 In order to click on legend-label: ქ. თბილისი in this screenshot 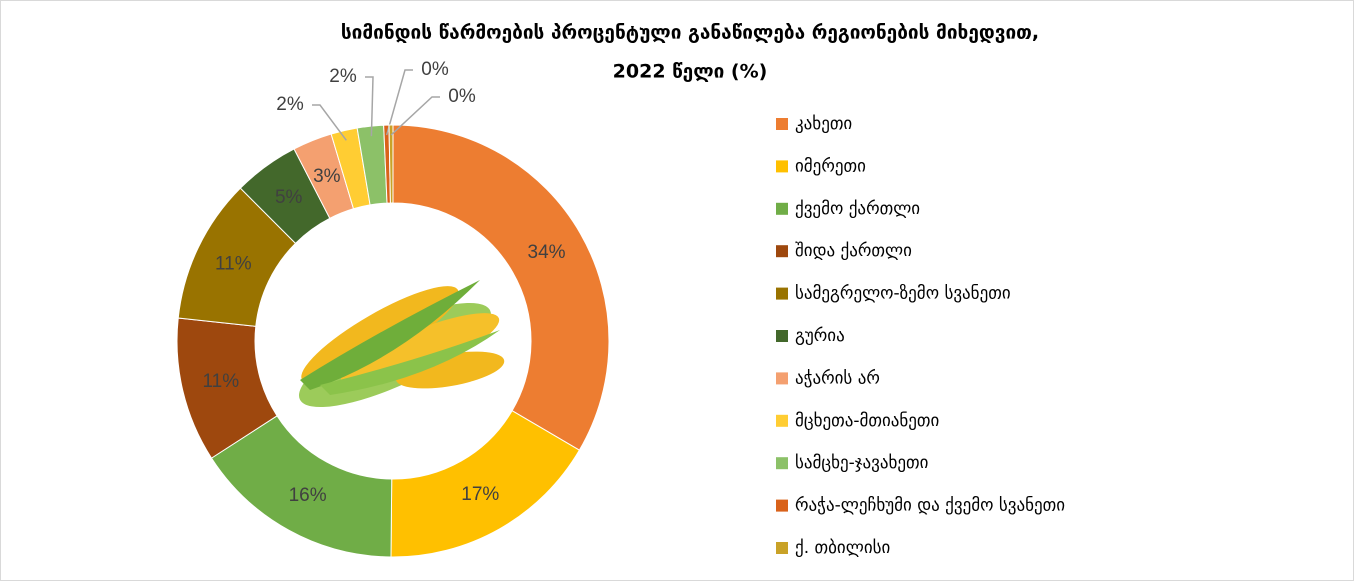, I will do `click(842, 548)`.